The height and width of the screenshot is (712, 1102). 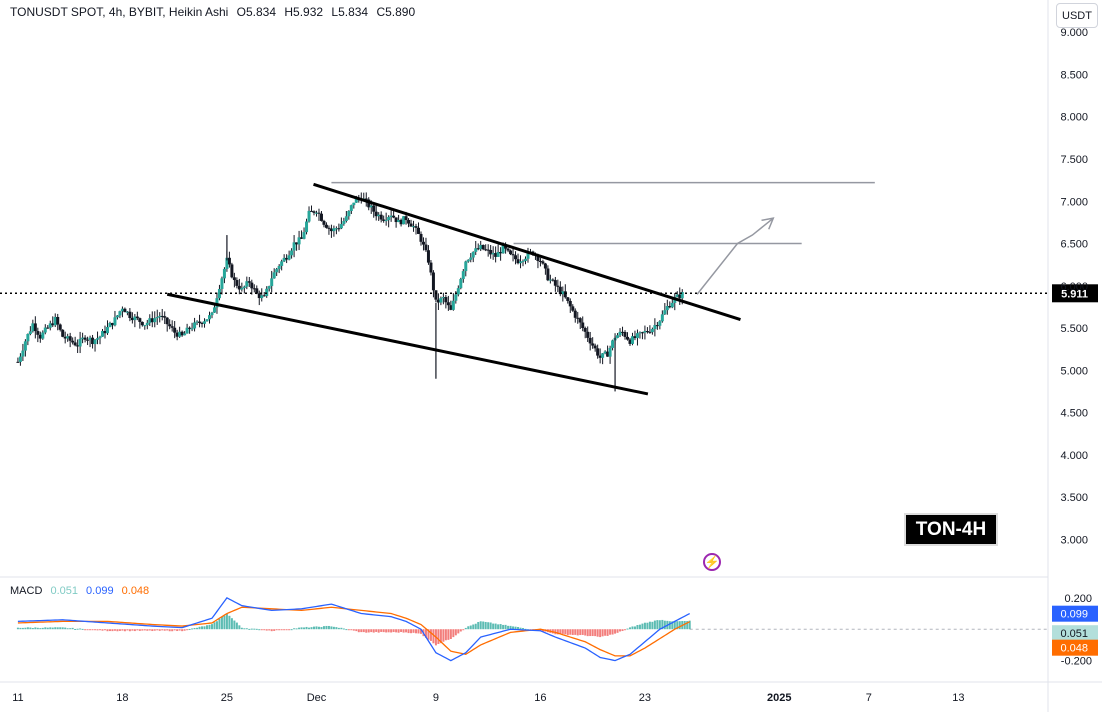 I want to click on last-price-label: 5.911, so click(x=1074, y=294).